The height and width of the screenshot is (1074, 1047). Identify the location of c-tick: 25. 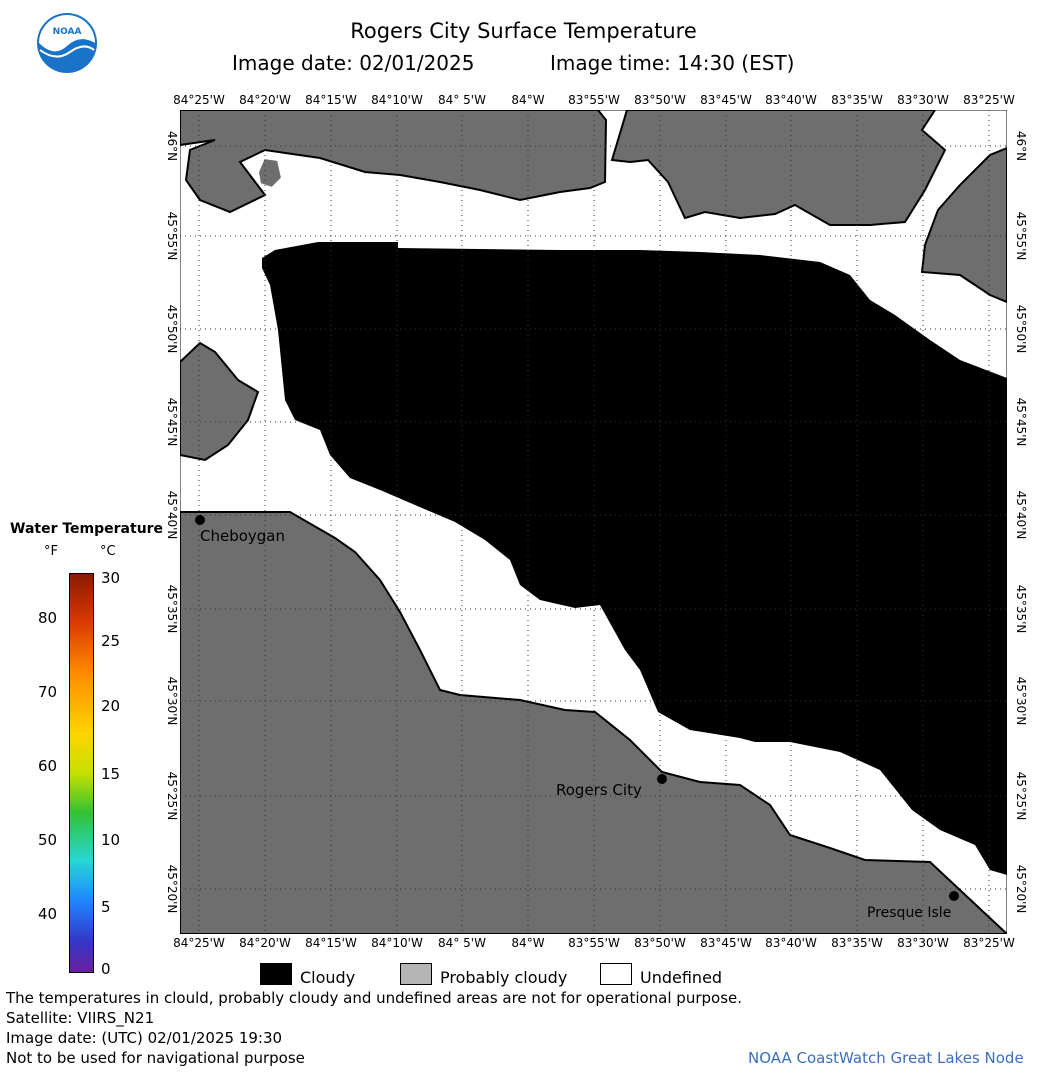
(111, 641).